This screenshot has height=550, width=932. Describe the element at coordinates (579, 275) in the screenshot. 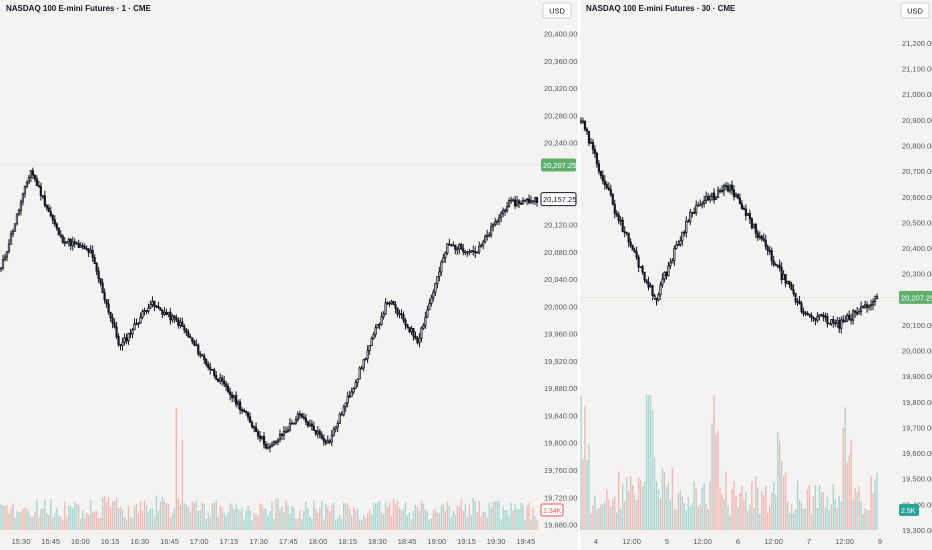

I see `pane-divider` at that location.